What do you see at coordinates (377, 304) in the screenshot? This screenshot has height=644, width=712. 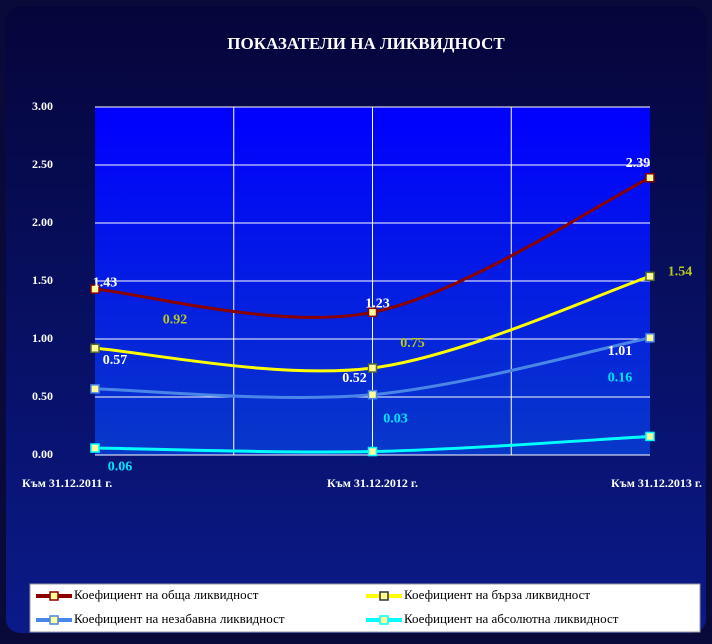 I see `data-label: 1.23` at bounding box center [377, 304].